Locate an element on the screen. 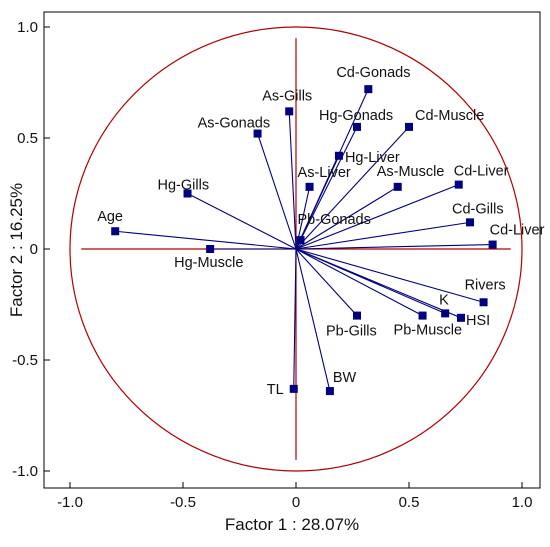 The height and width of the screenshot is (547, 550). point-age is located at coordinates (115, 231).